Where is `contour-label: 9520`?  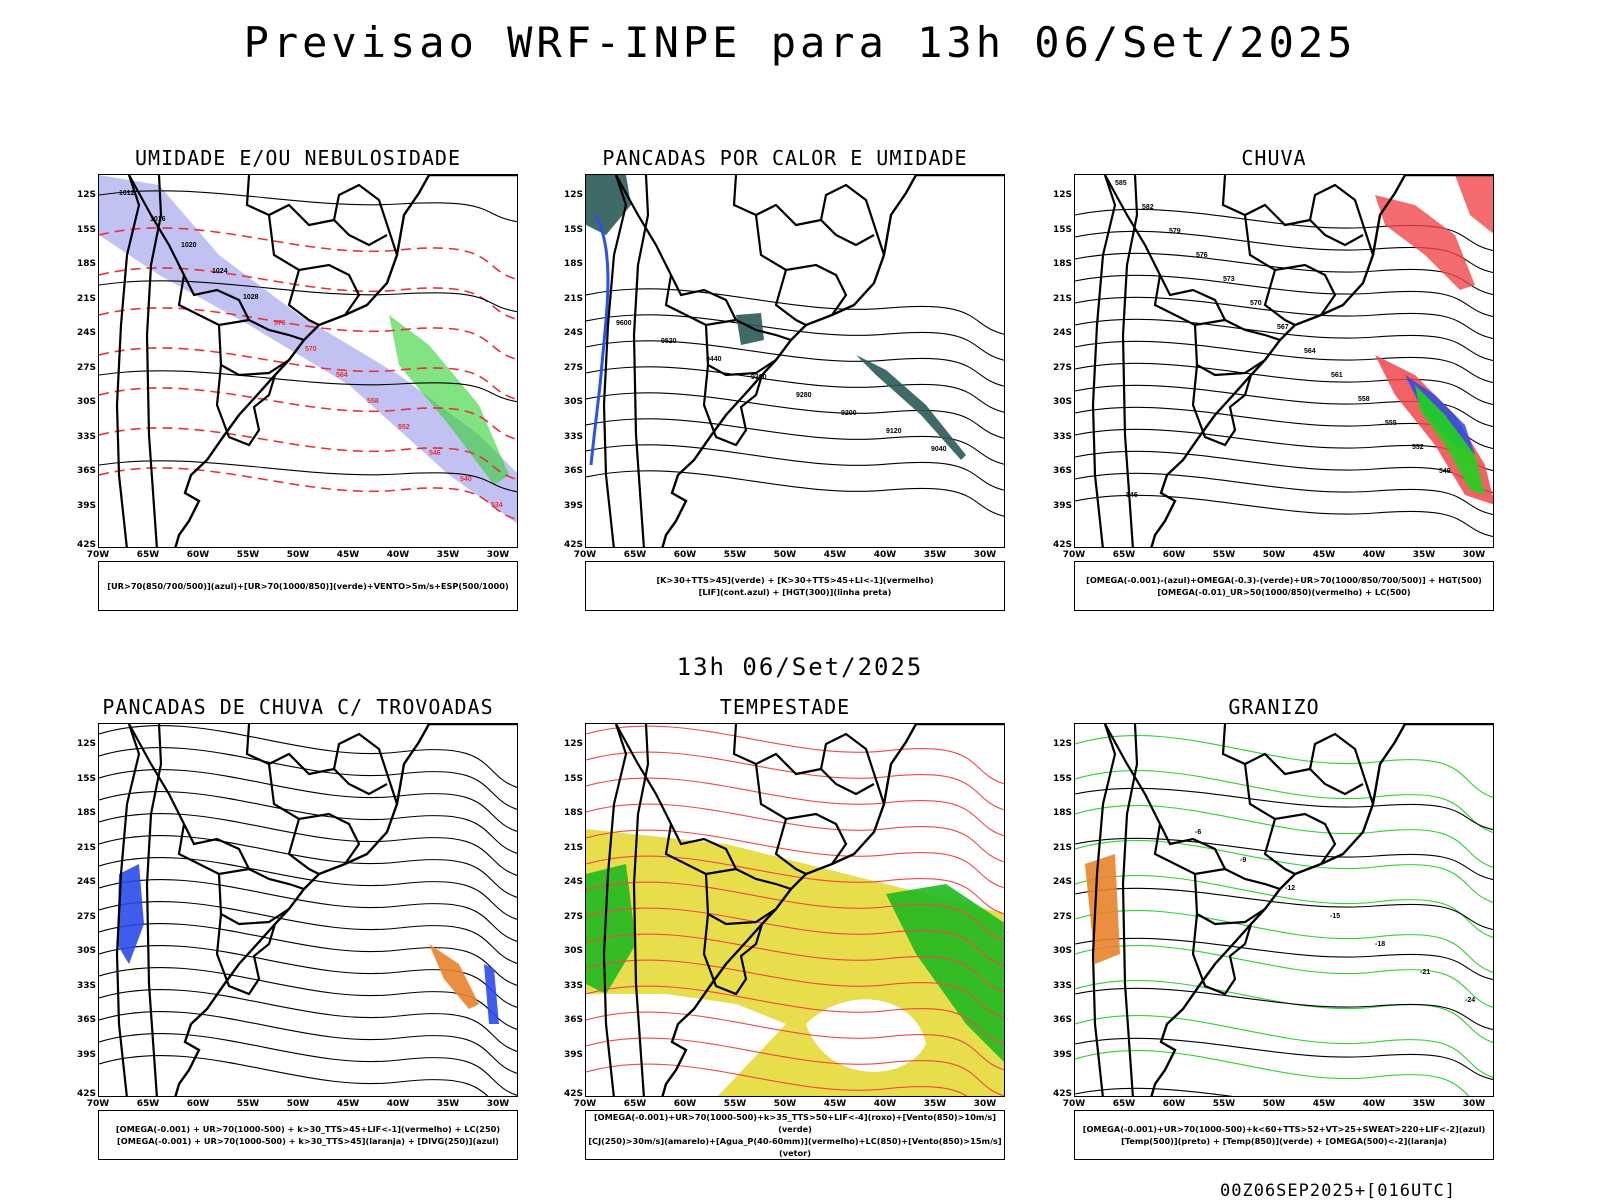
contour-label: 9520 is located at coordinates (669, 341).